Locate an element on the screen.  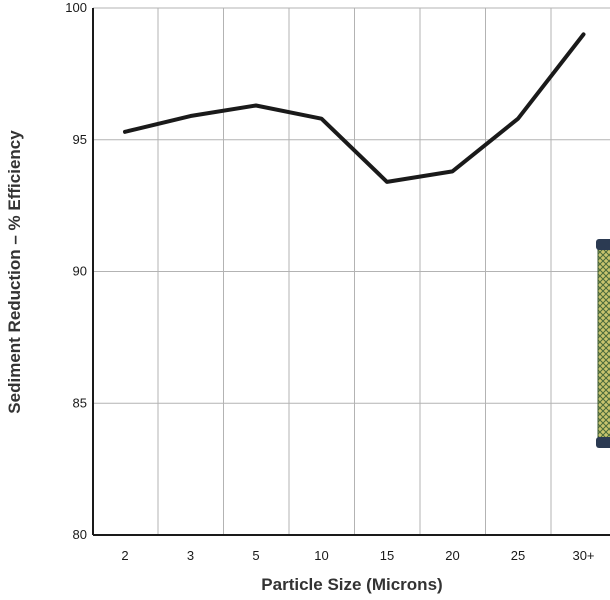
water-filter-cartridge-icon is located at coordinates (603, 343).